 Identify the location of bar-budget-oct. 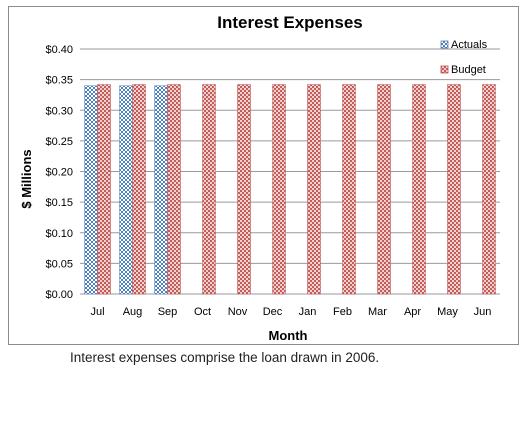
(209, 189).